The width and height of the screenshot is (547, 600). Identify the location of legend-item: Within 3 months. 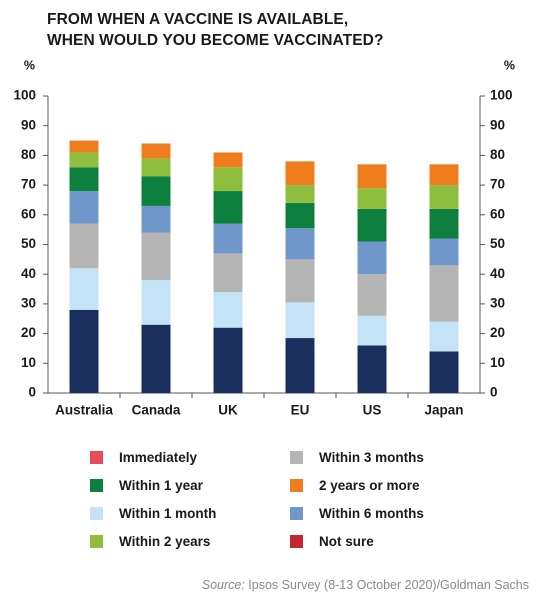
(357, 457).